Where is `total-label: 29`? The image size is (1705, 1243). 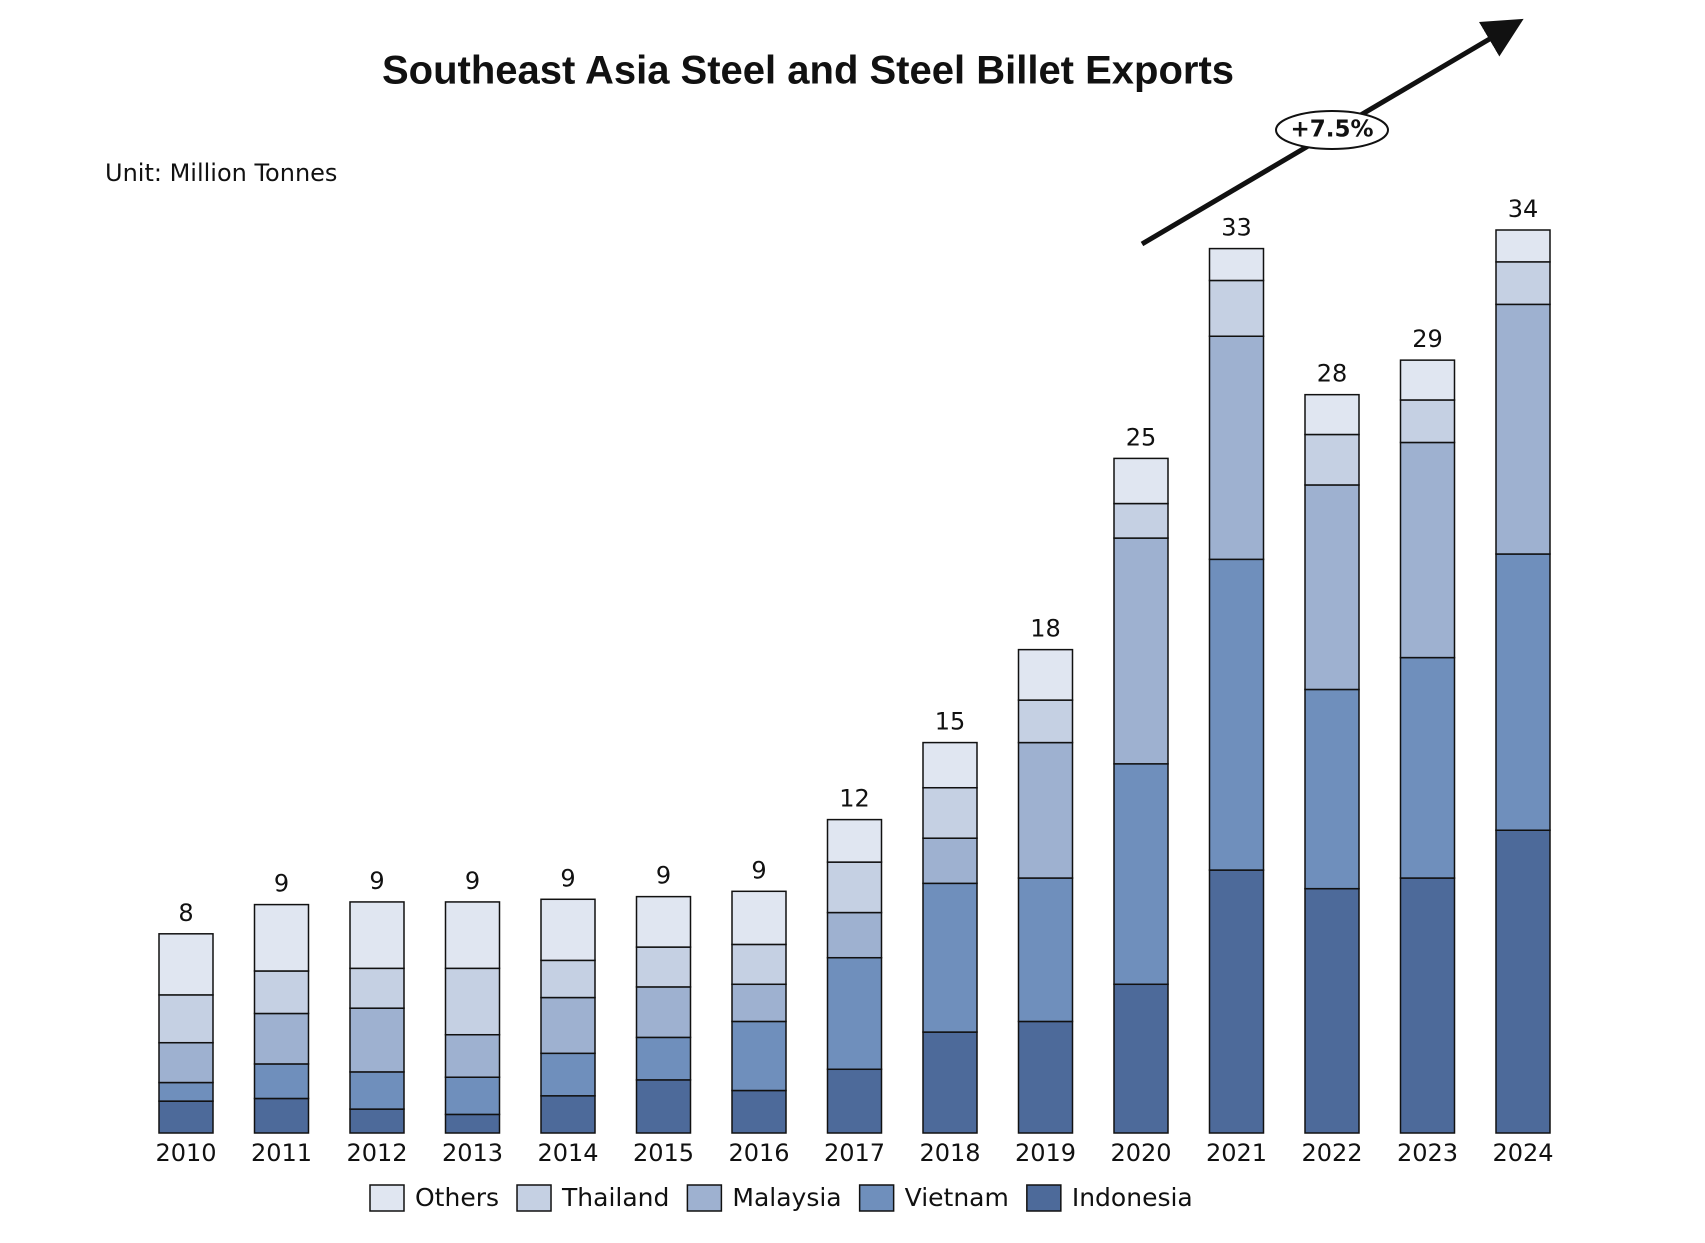 total-label: 29 is located at coordinates (1427, 339).